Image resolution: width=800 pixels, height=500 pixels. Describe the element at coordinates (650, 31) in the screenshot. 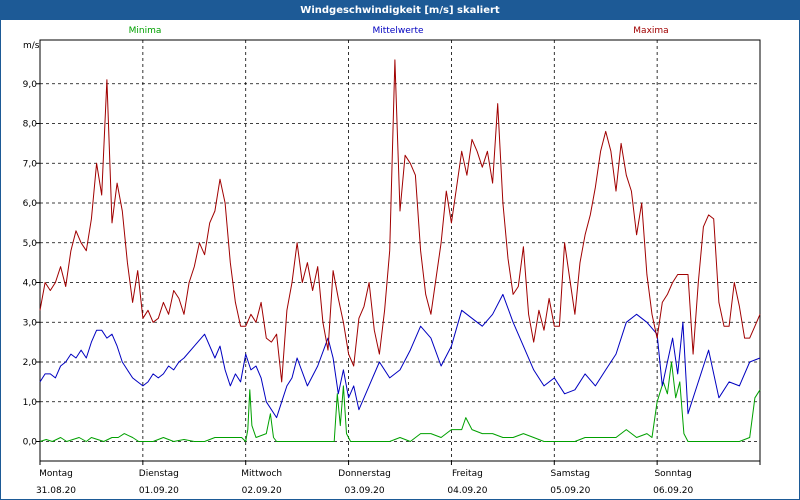

I see `legend-maxima: Maxima` at that location.